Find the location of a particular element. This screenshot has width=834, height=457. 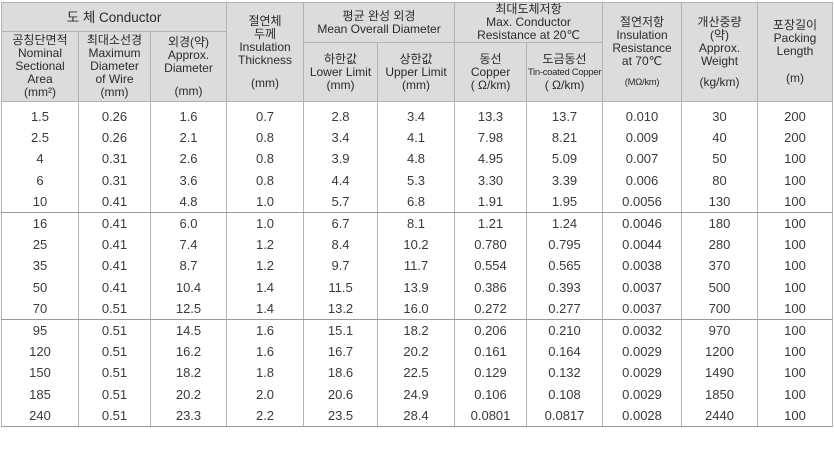

max-wire-en-2: Diameter is located at coordinates (114, 66).